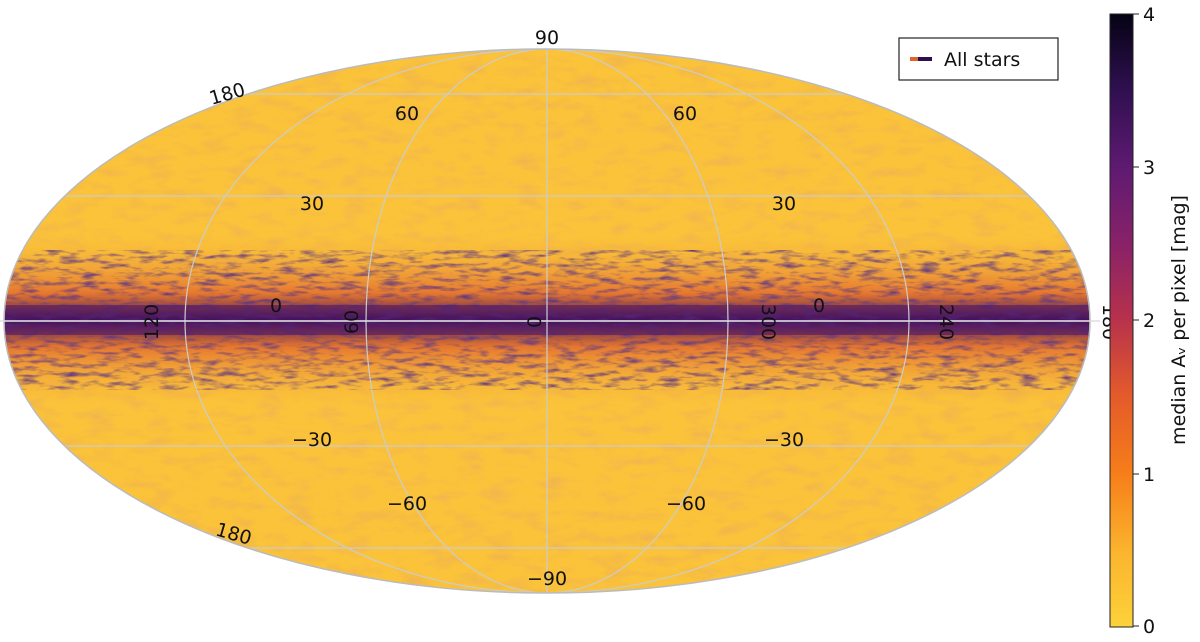 The width and height of the screenshot is (1200, 642). Describe the element at coordinates (982, 60) in the screenshot. I see `legend-label: All stars` at that location.